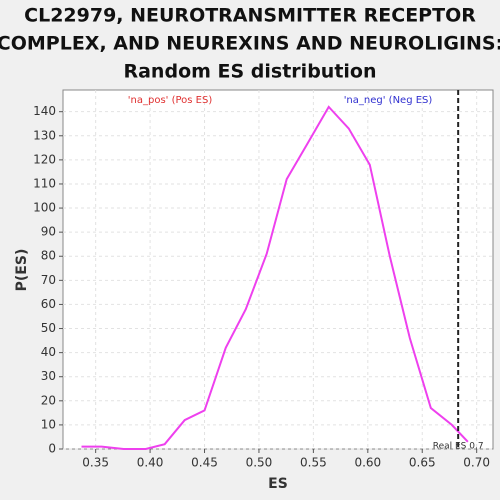 This screenshot has width=500, height=500. I want to click on annotation: 'na_neg' (Neg ES), so click(388, 100).